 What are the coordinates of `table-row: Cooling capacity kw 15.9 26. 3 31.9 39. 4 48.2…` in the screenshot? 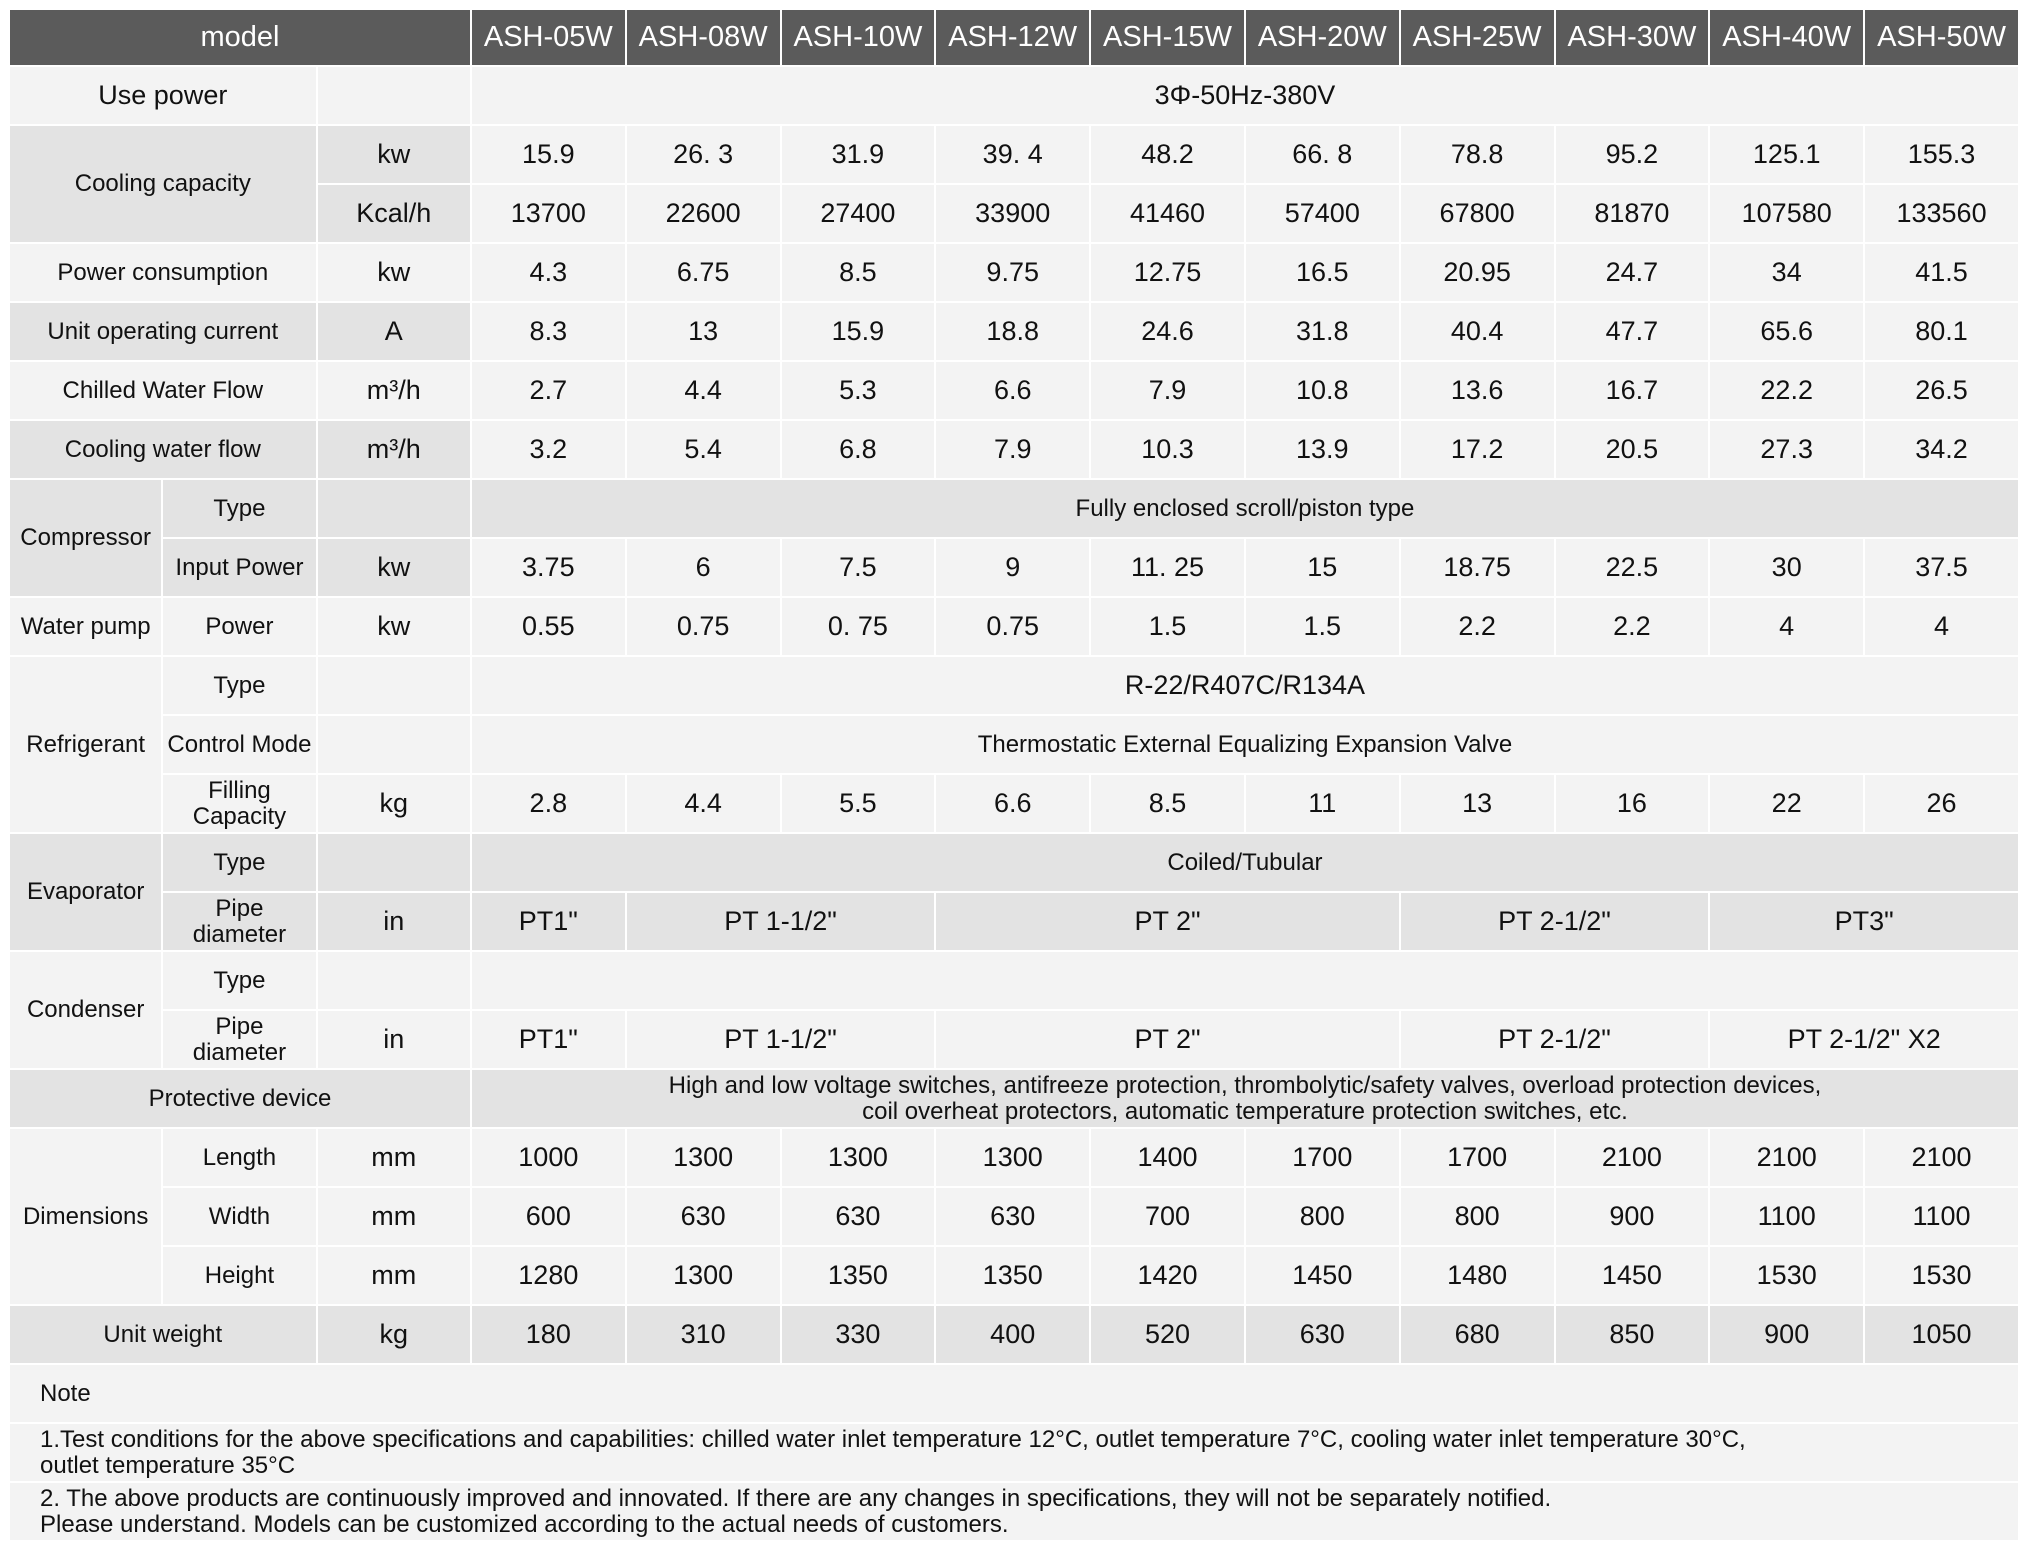 It's located at (1014, 184).